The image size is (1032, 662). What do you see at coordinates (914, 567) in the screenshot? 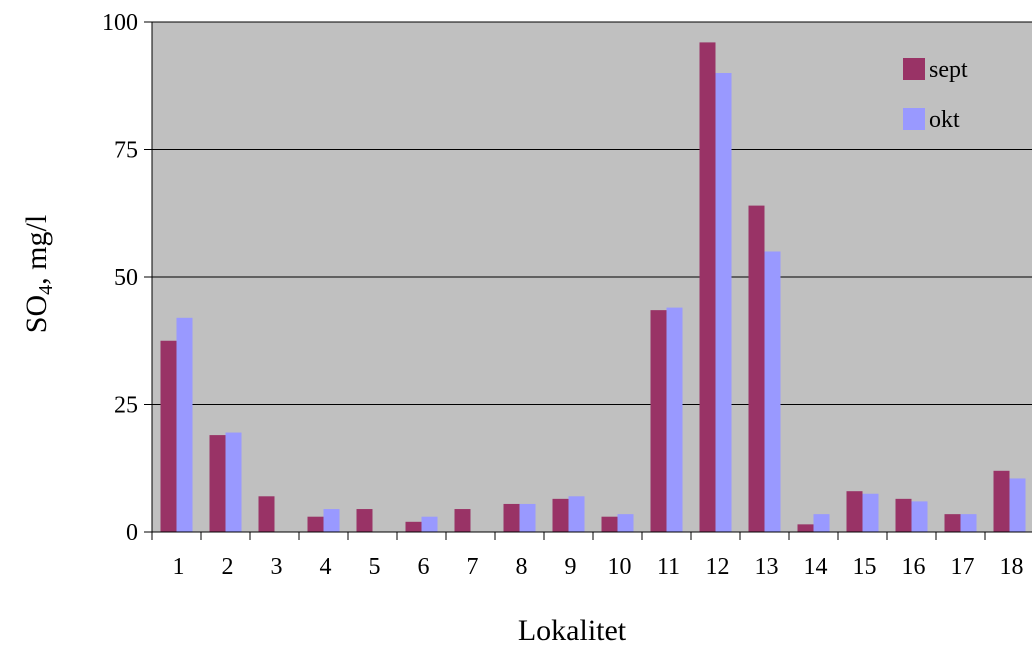
I see `x-tick-label: 16` at bounding box center [914, 567].